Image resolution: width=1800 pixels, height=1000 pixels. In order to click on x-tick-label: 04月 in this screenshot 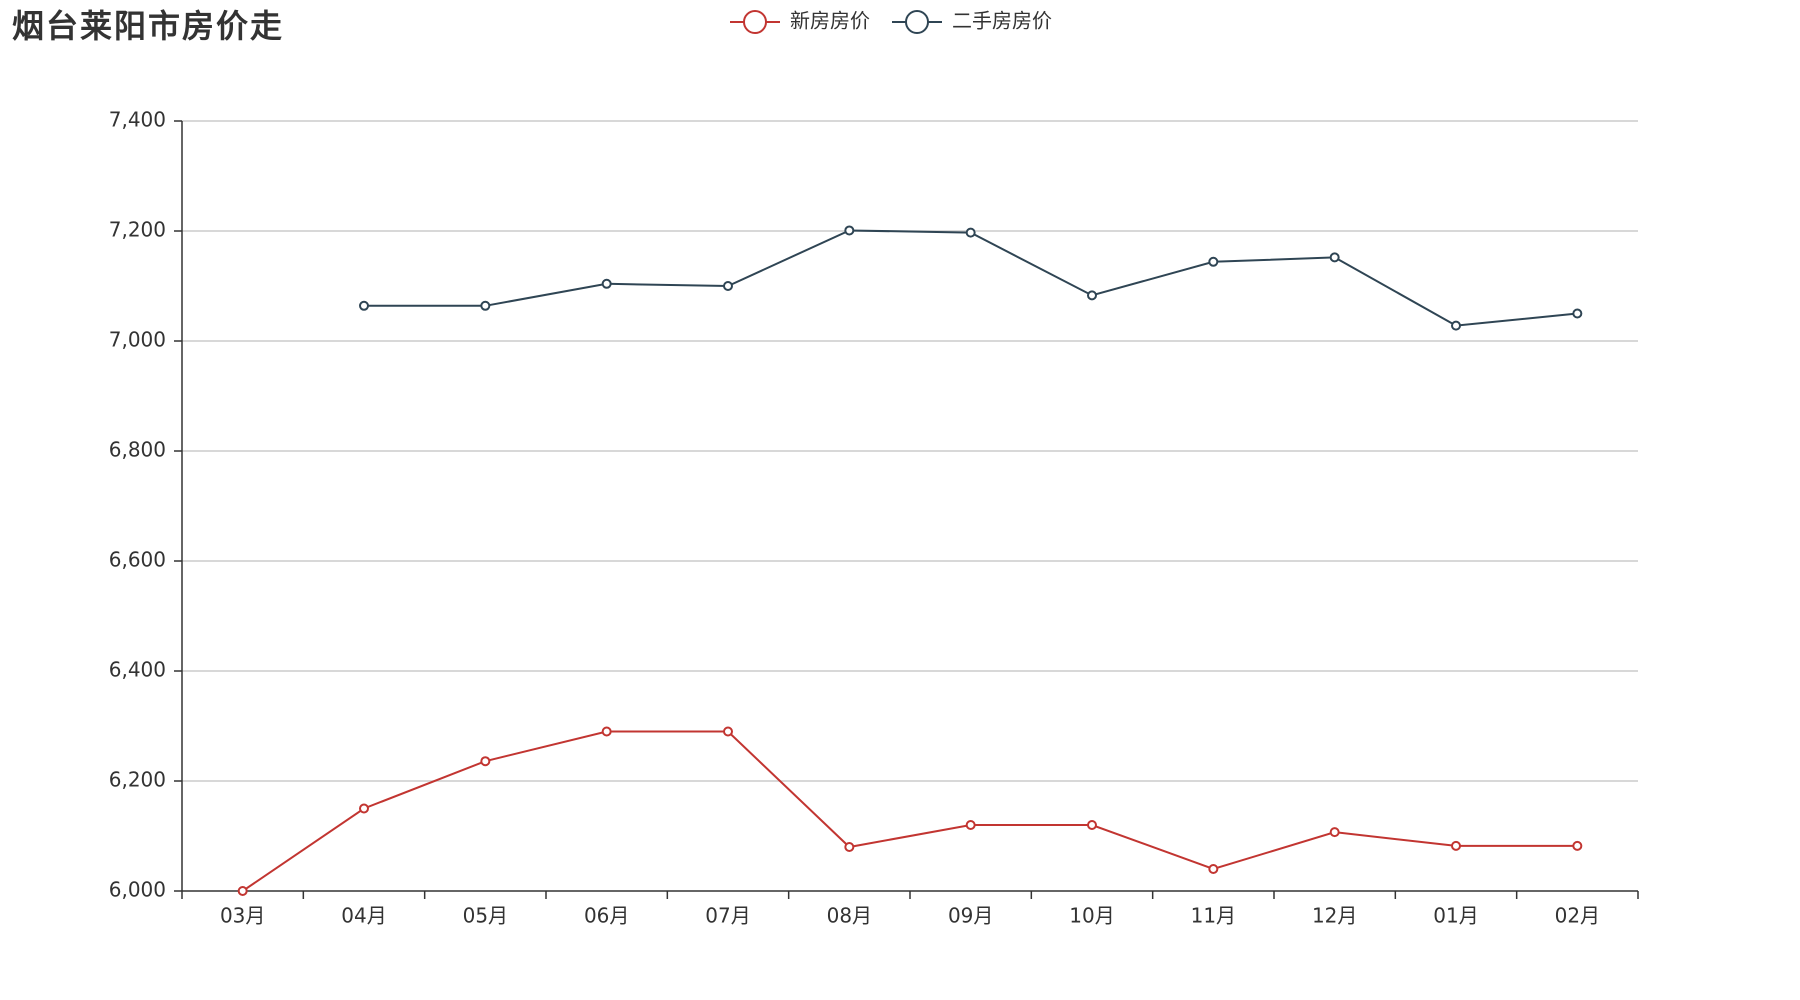, I will do `click(363, 916)`.